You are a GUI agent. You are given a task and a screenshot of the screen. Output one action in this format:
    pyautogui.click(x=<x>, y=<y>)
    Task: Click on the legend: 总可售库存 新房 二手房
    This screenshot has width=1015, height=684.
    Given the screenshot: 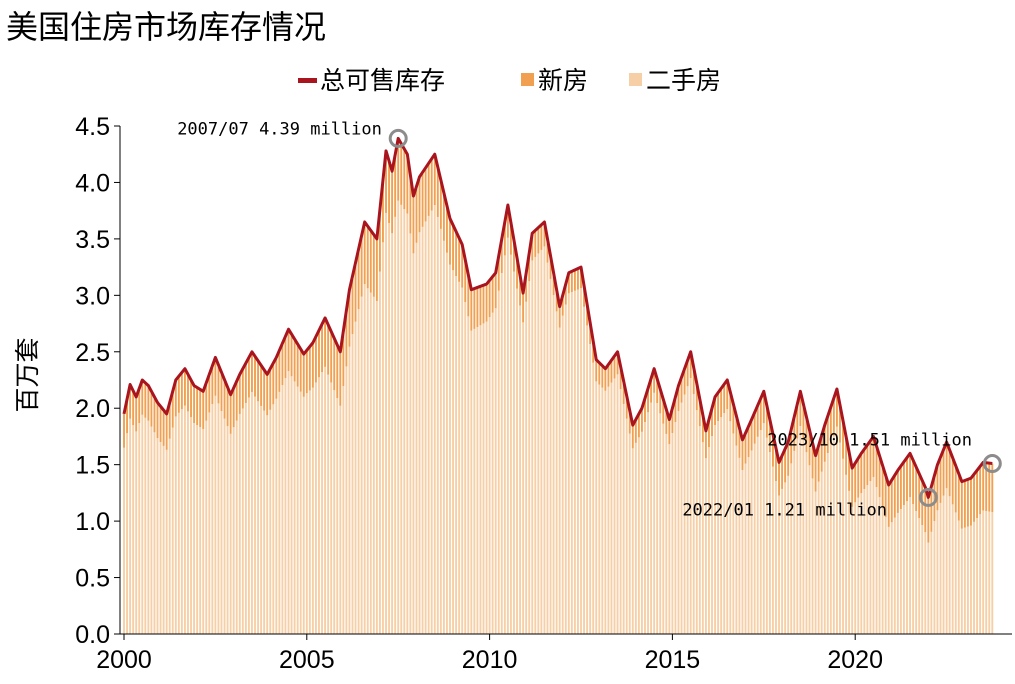 What is the action you would take?
    pyautogui.click(x=509, y=80)
    